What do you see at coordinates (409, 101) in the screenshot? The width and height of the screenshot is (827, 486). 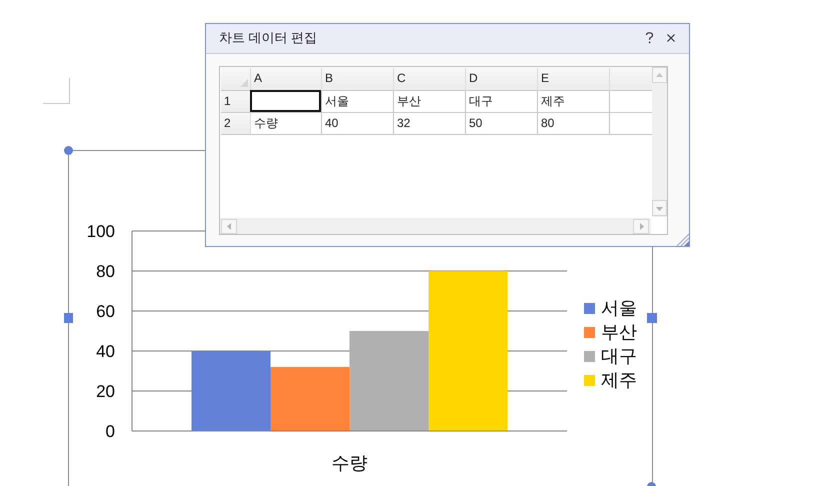 I see `text: 부산` at bounding box center [409, 101].